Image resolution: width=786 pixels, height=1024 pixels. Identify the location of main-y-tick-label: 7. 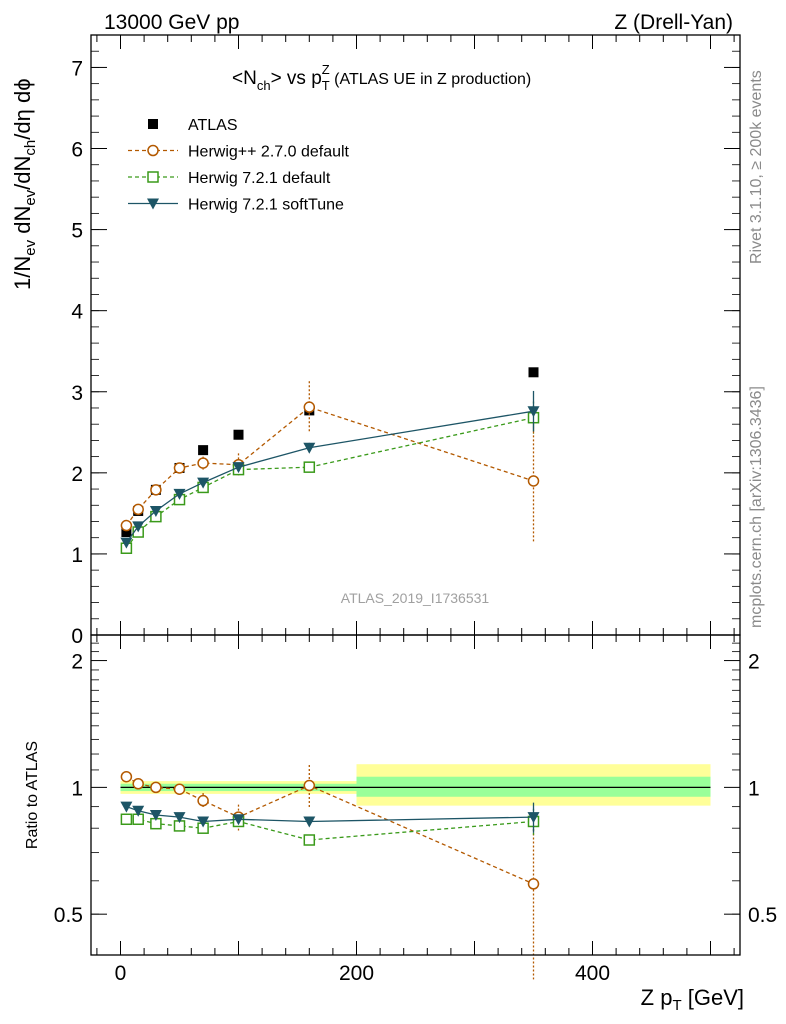
(77, 68).